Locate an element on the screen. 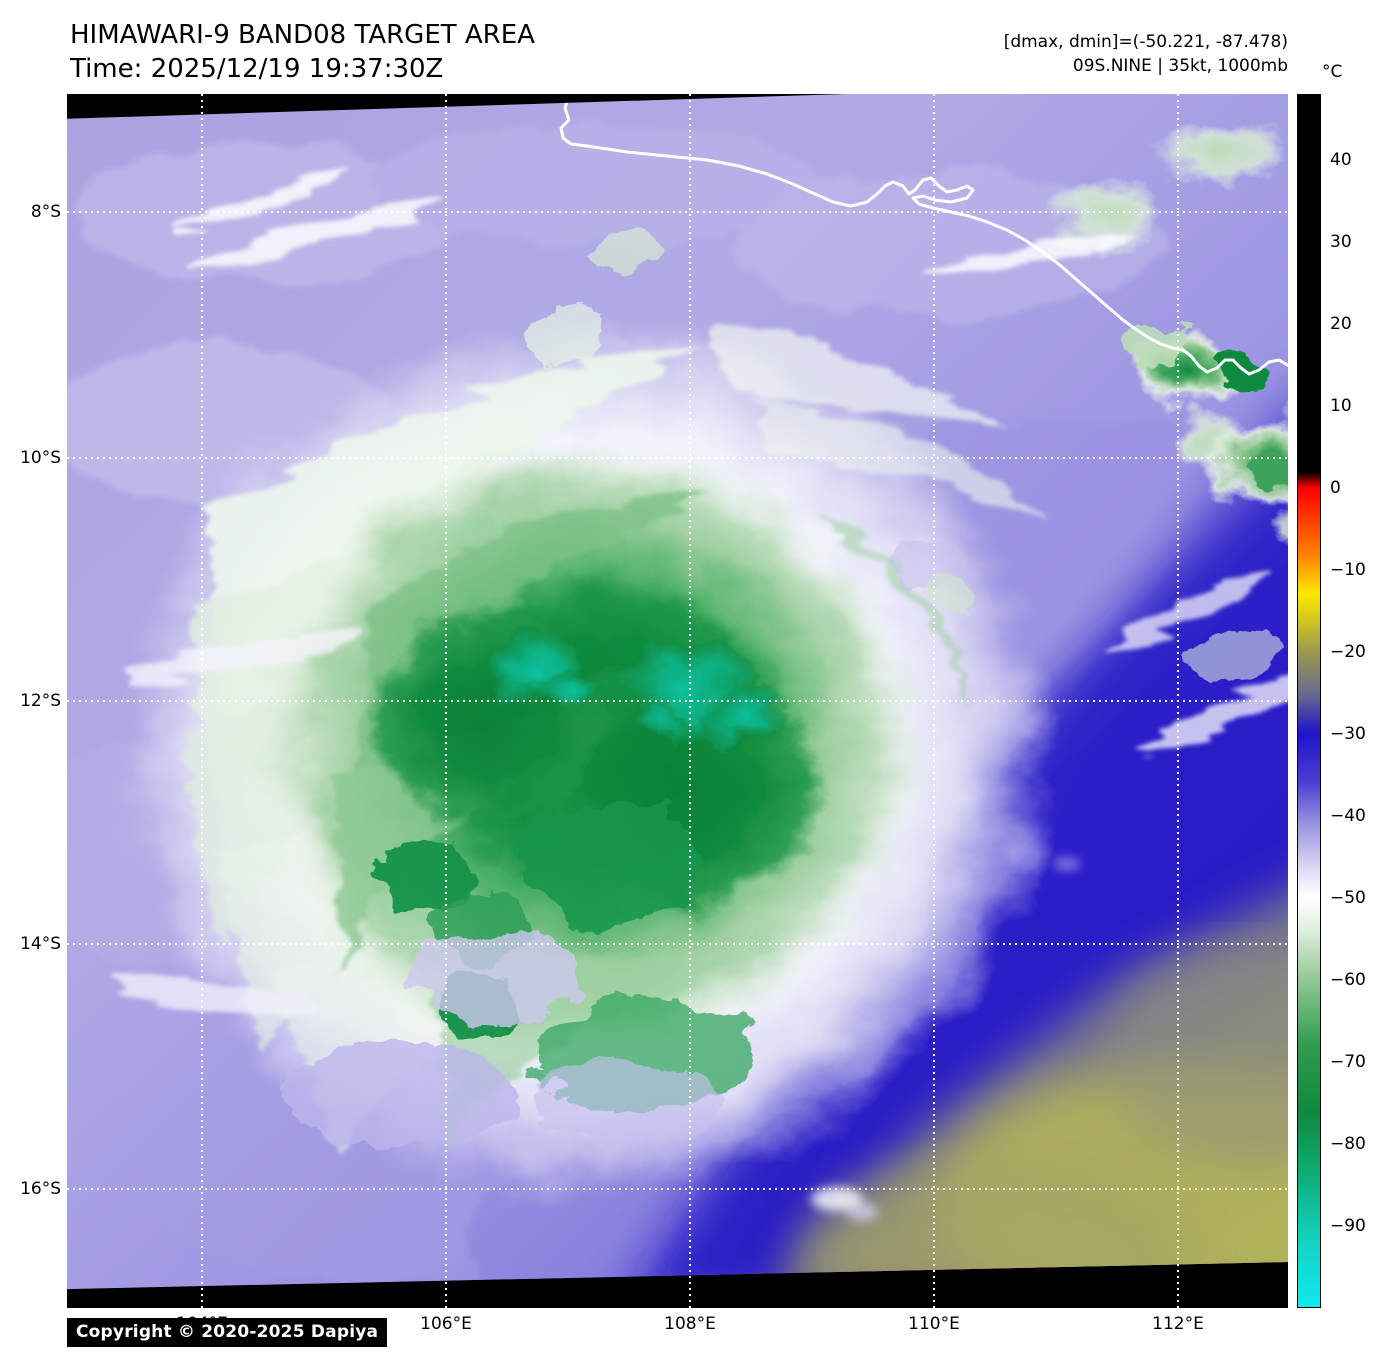 The image size is (1388, 1359). colorbar-unit-label: °C is located at coordinates (1332, 72).